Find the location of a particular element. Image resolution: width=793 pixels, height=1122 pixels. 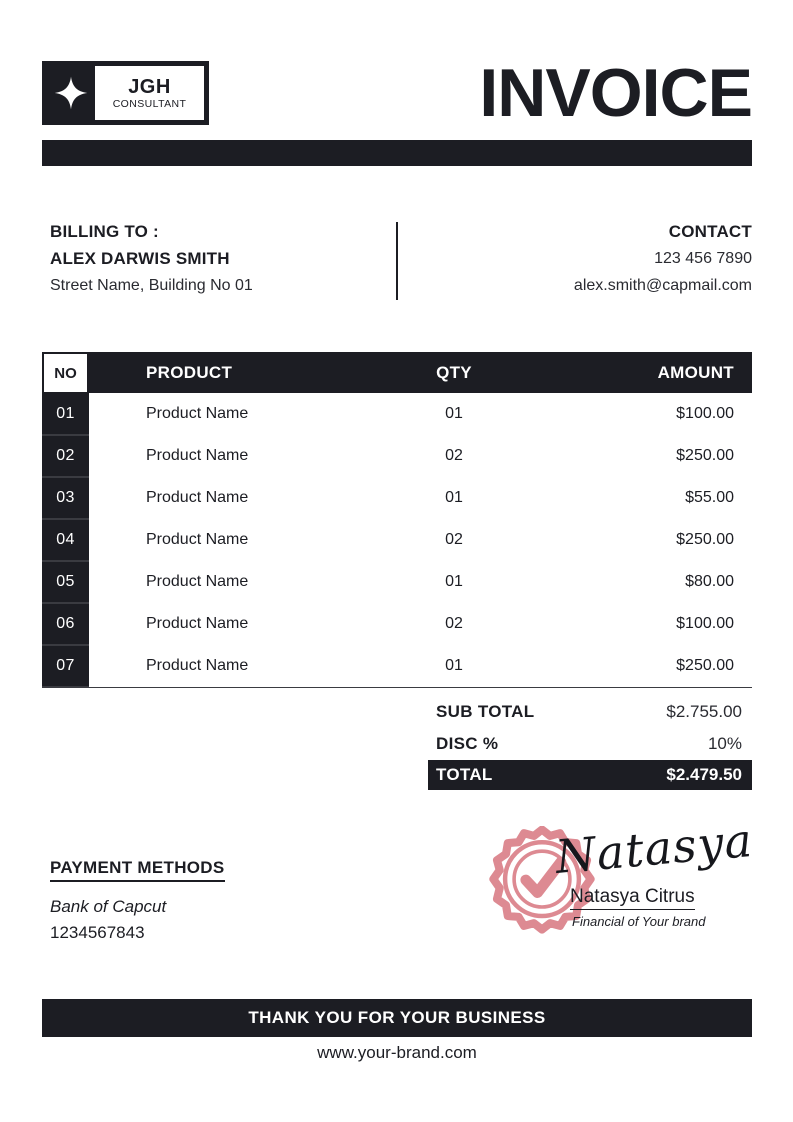

logo-text-card: JGH CONSULTANT is located at coordinates (149, 93).